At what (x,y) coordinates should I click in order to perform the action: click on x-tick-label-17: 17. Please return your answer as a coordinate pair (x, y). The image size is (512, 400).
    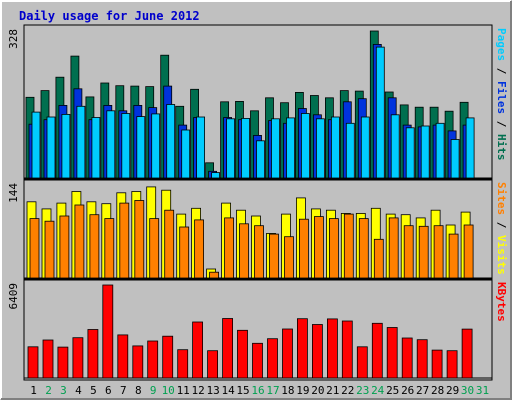
    Looking at the image, I should click on (272, 390).